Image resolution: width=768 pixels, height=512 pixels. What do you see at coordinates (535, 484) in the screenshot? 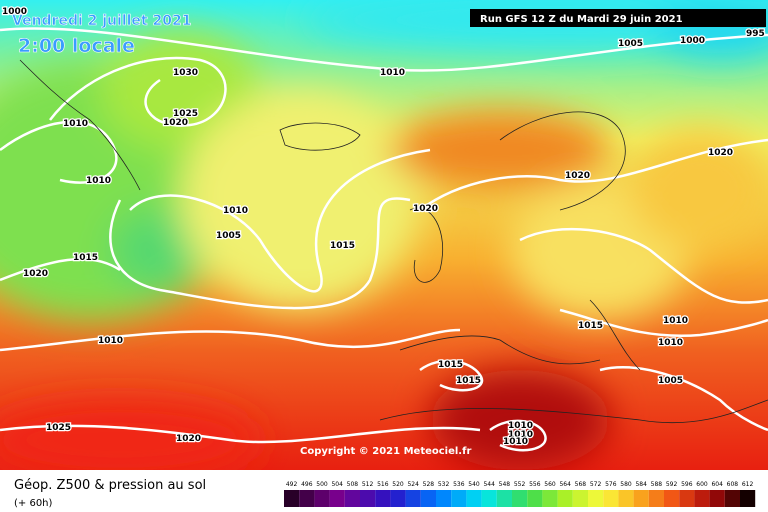
I see `scale-label: 556` at bounding box center [535, 484].